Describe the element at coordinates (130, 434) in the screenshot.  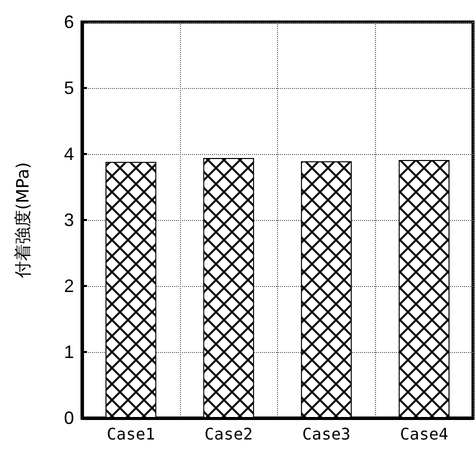
I see `x-tick-label: Case1` at that location.